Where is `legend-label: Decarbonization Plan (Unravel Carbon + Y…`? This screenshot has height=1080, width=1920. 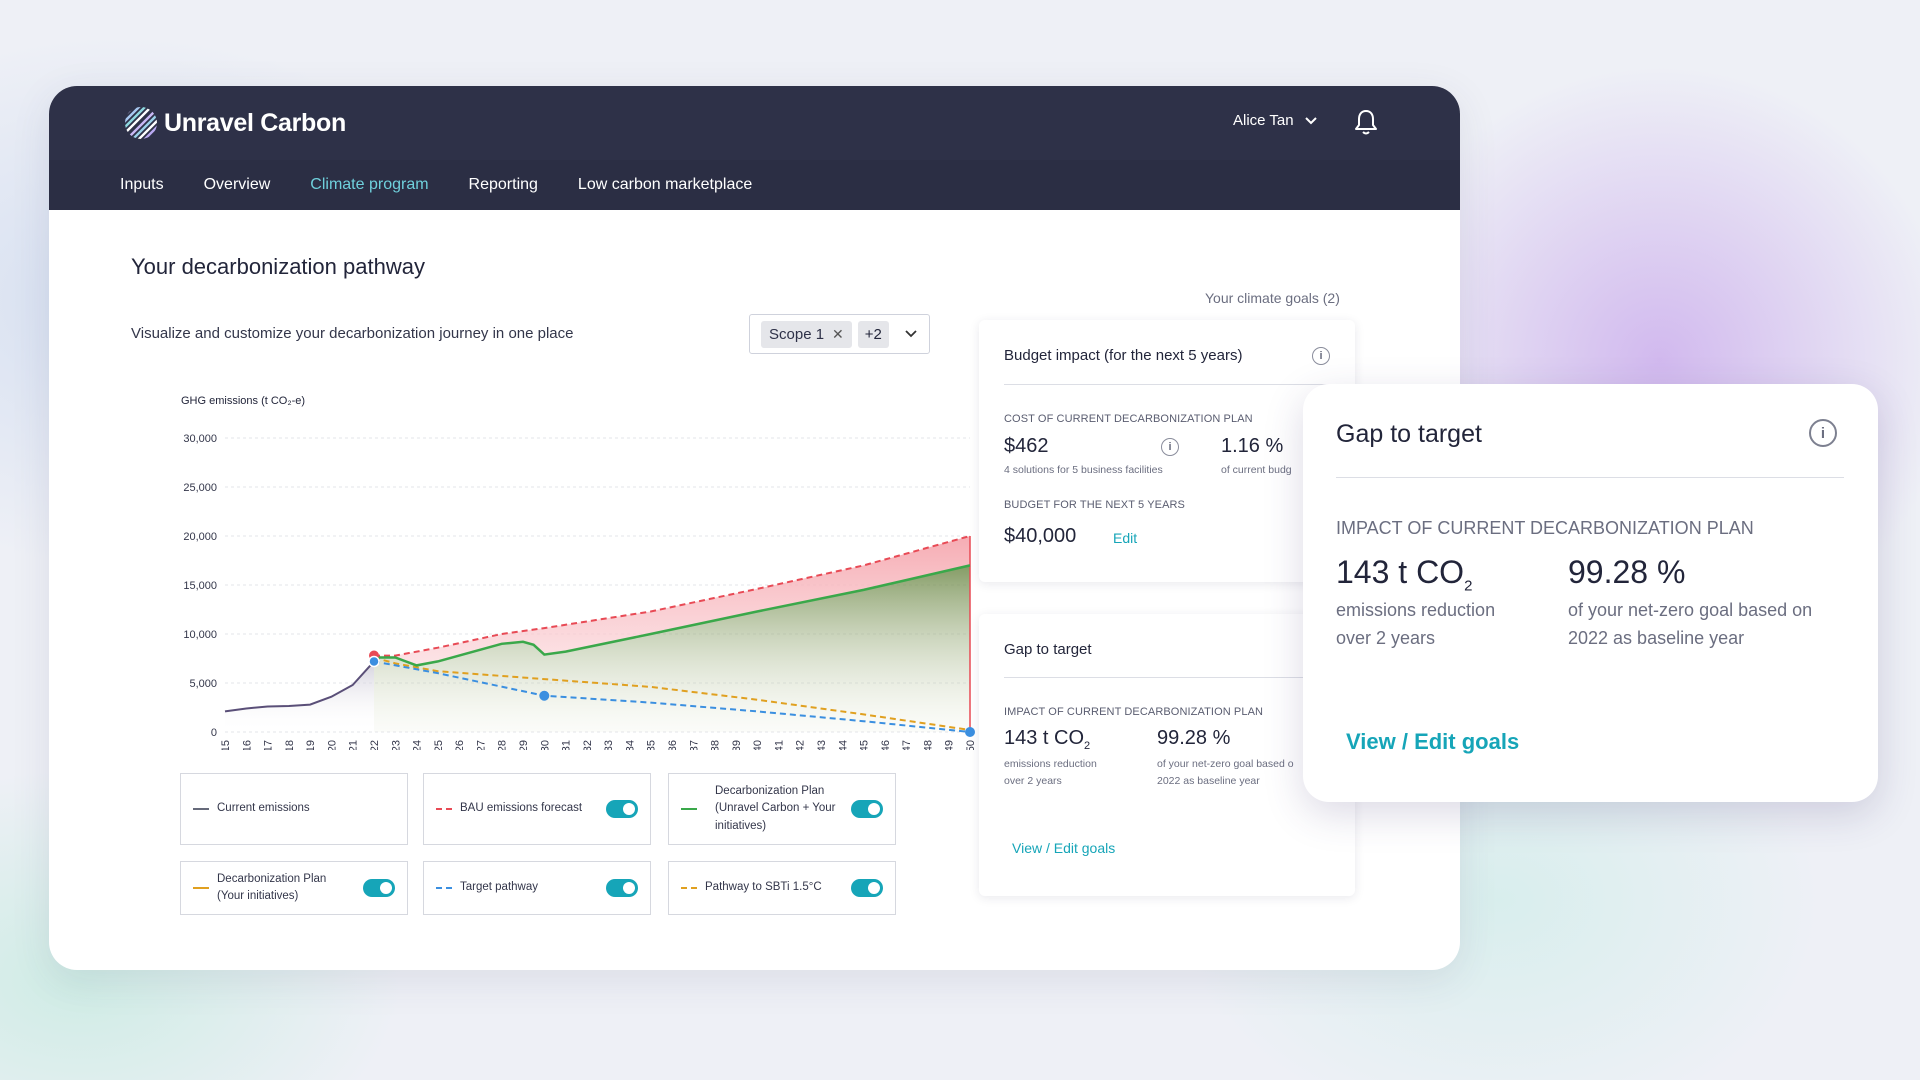
legend-label: Decarbonization Plan (Unravel Carbon + Y… is located at coordinates (775, 808).